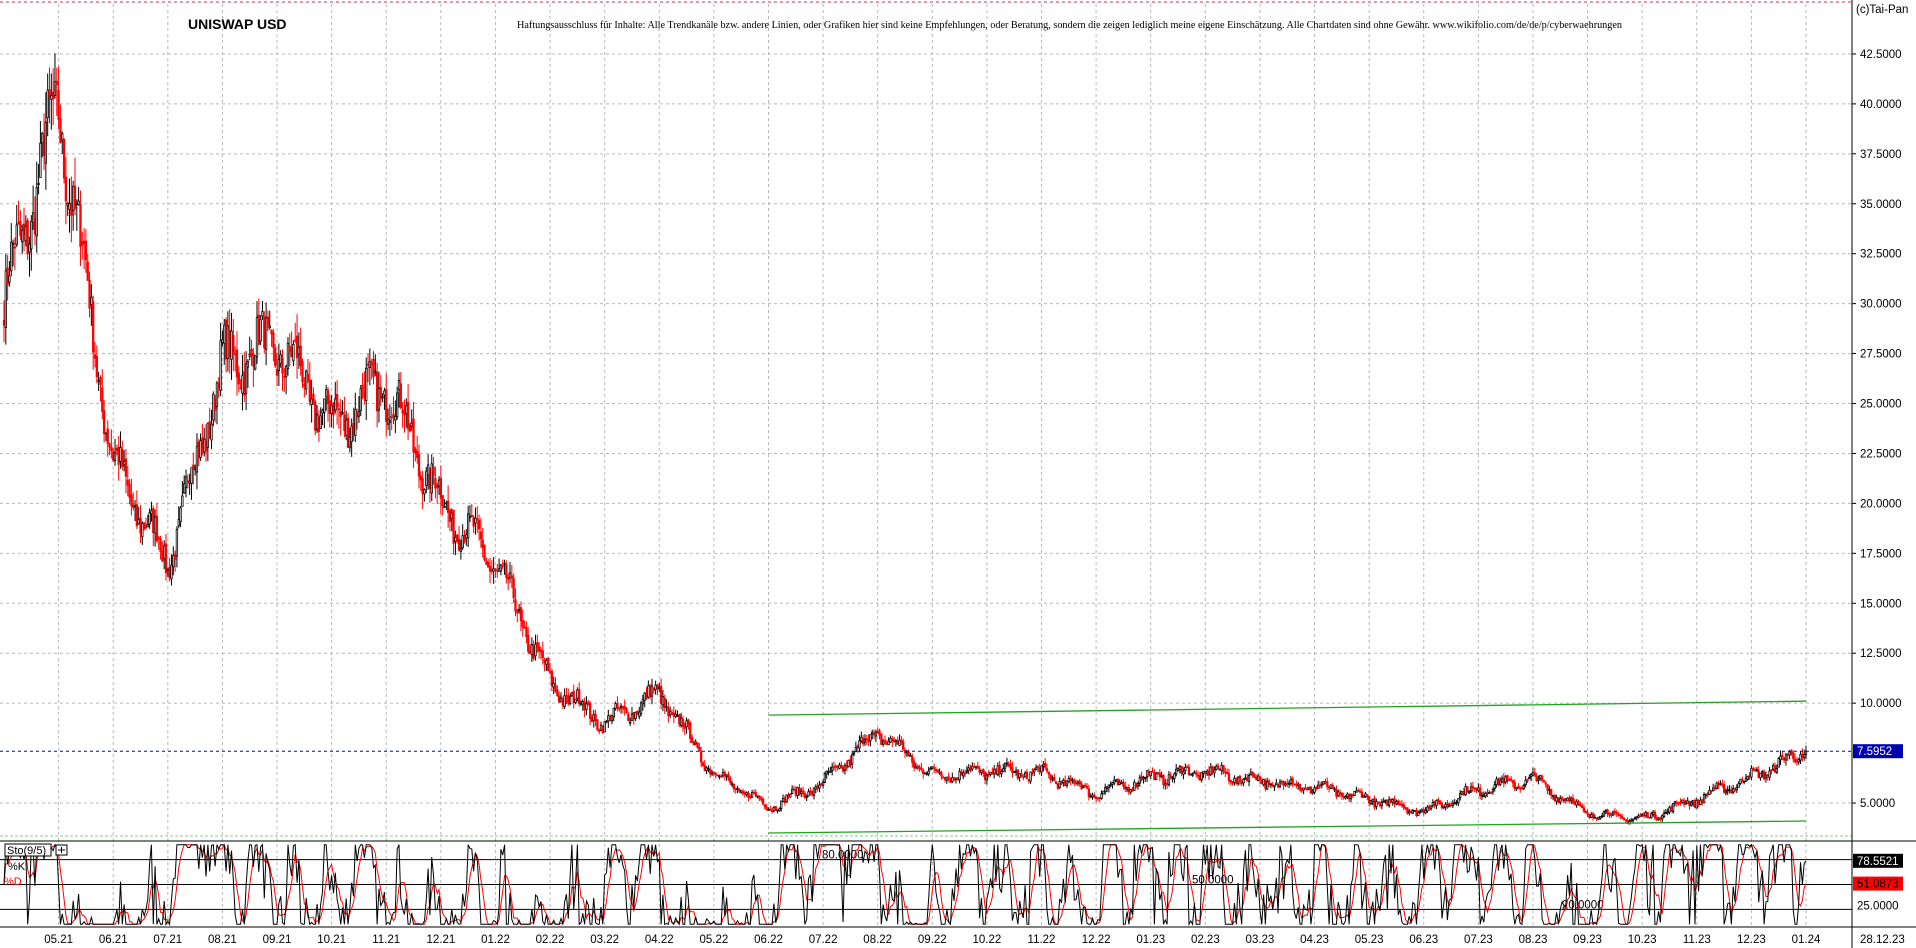 The width and height of the screenshot is (1916, 948). I want to click on x-tick-label: 02.23, so click(1205, 940).